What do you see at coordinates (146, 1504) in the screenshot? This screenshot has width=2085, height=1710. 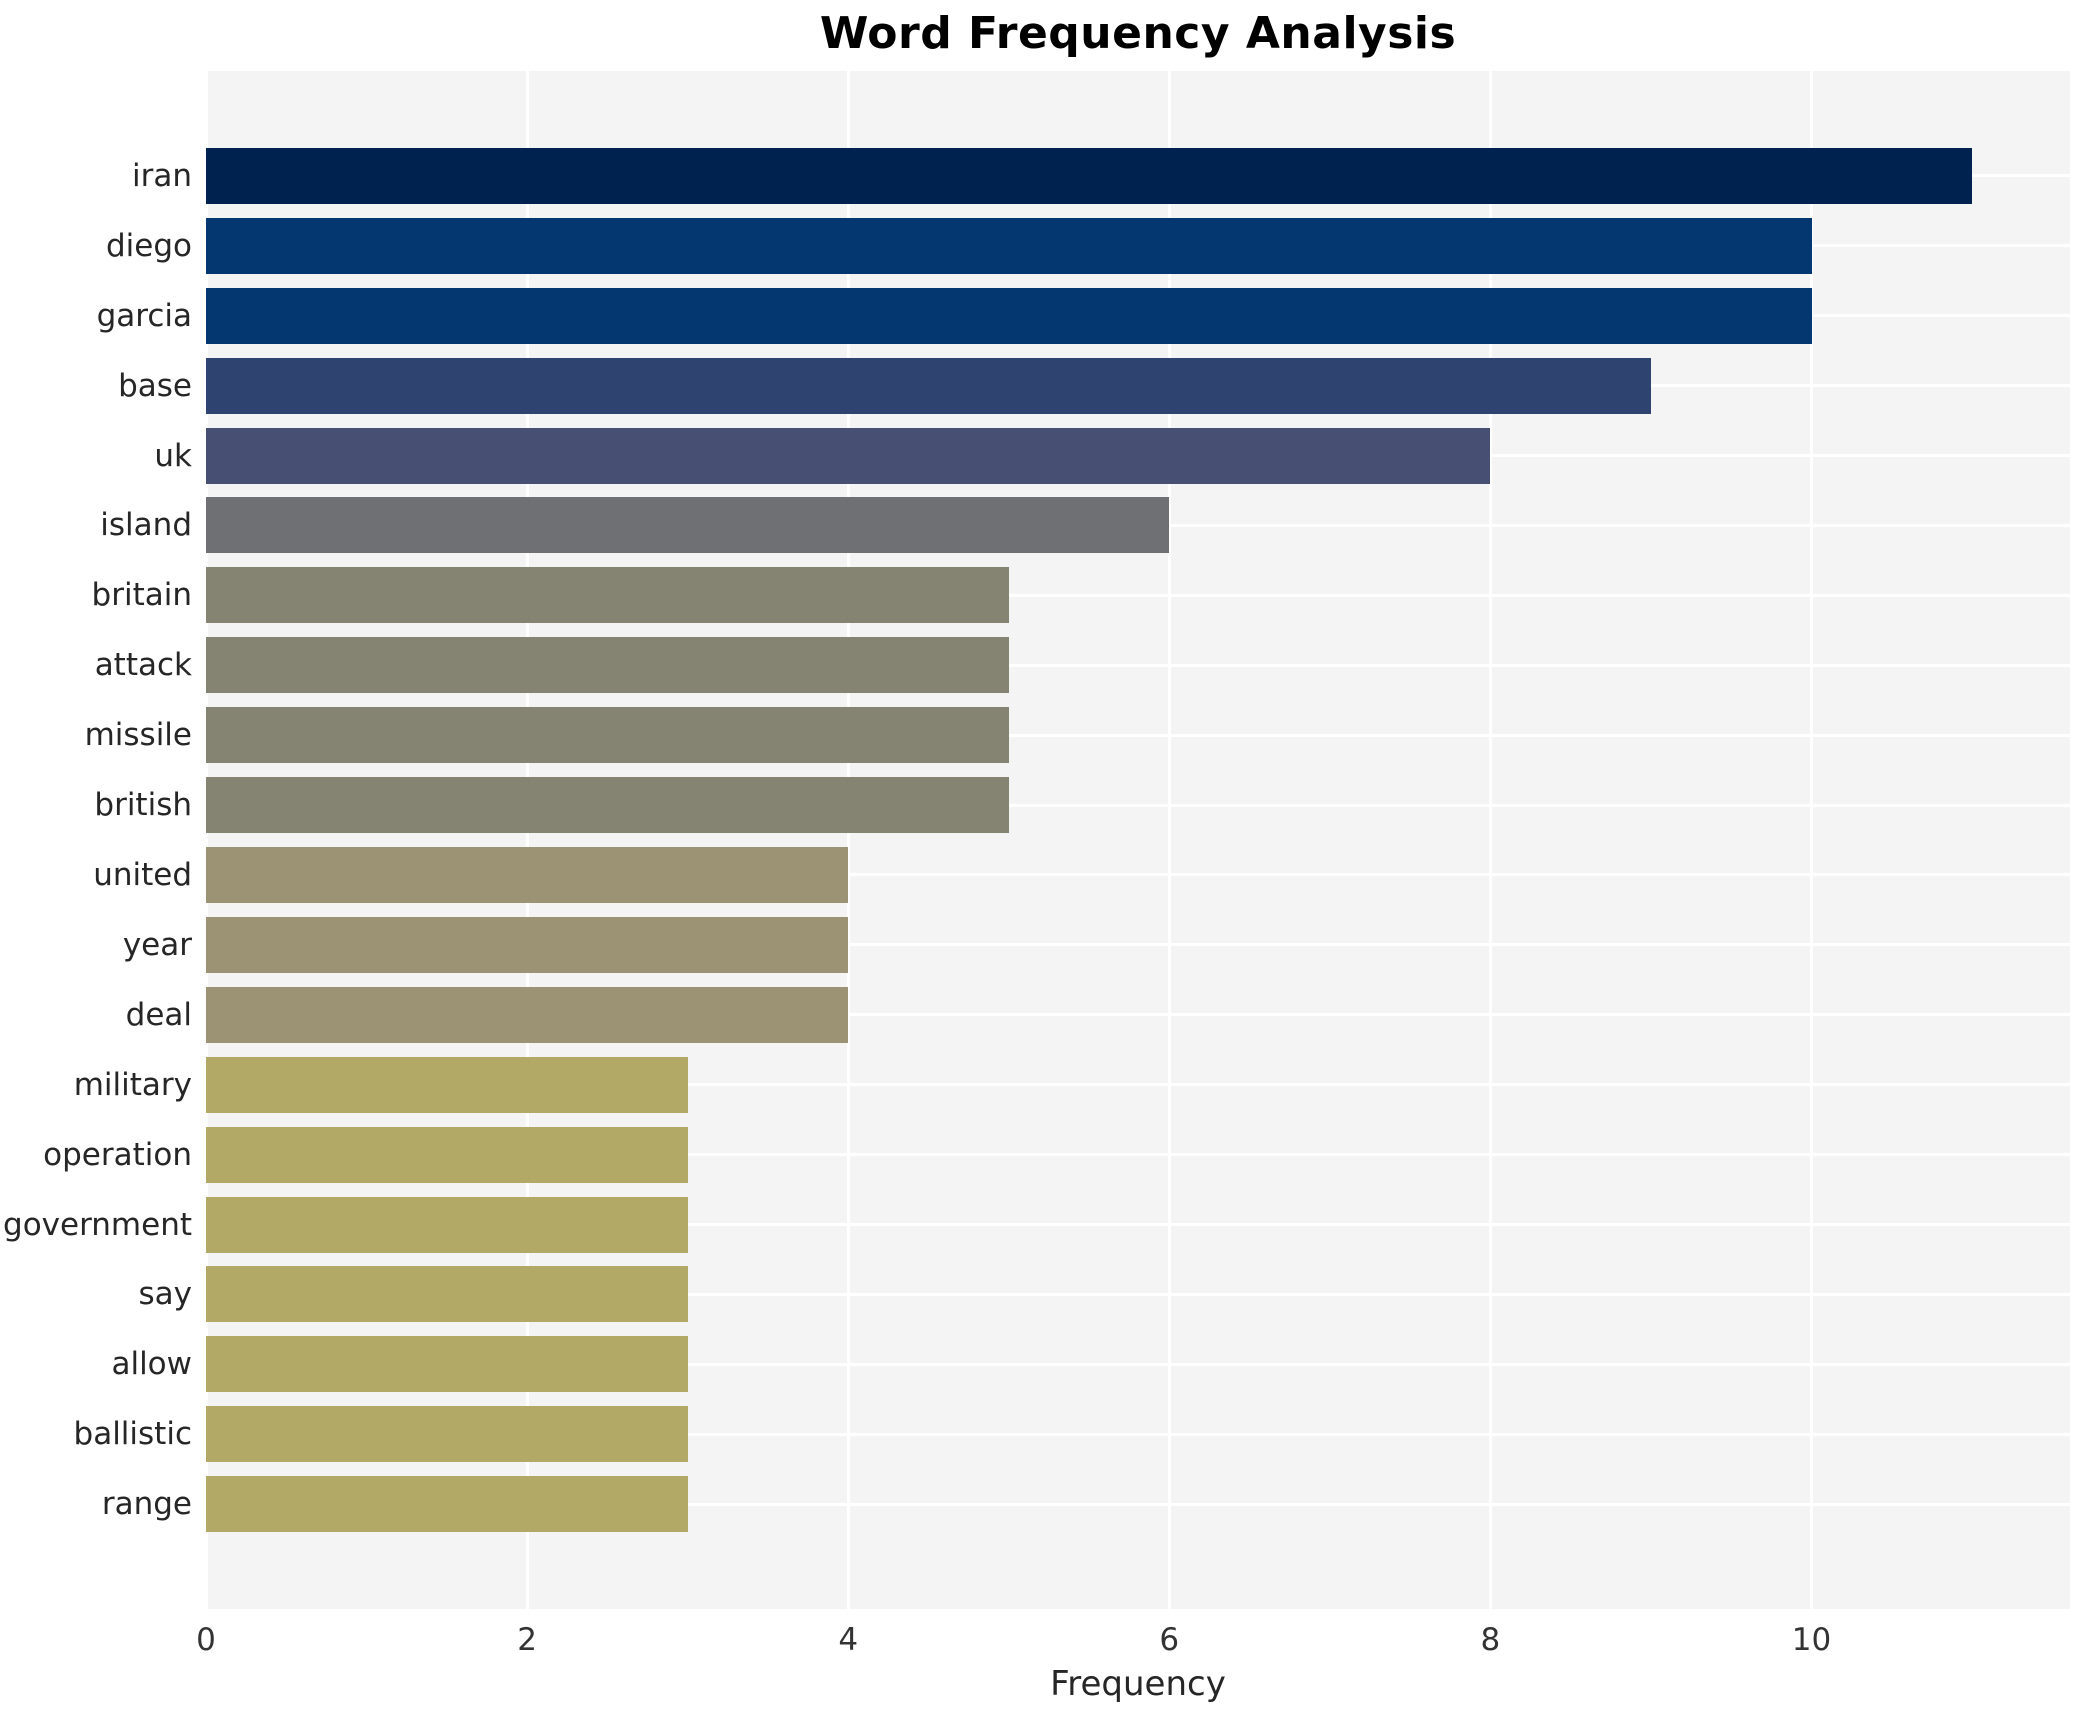 I see `y-tick-label-range: range` at bounding box center [146, 1504].